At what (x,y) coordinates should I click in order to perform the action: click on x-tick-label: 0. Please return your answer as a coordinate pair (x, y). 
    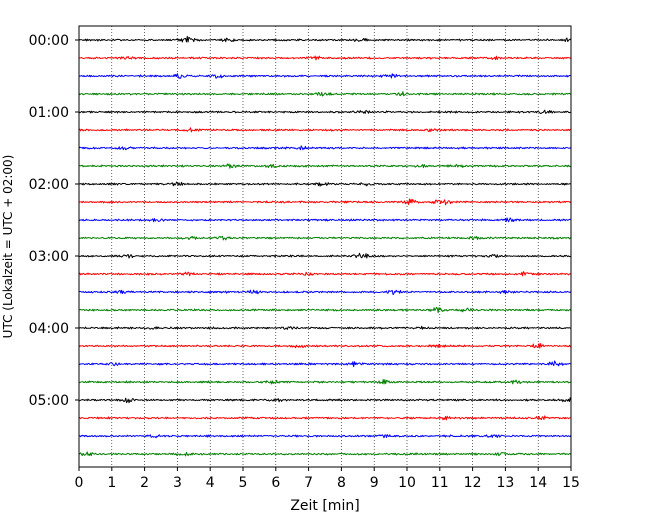
    Looking at the image, I should click on (79, 483).